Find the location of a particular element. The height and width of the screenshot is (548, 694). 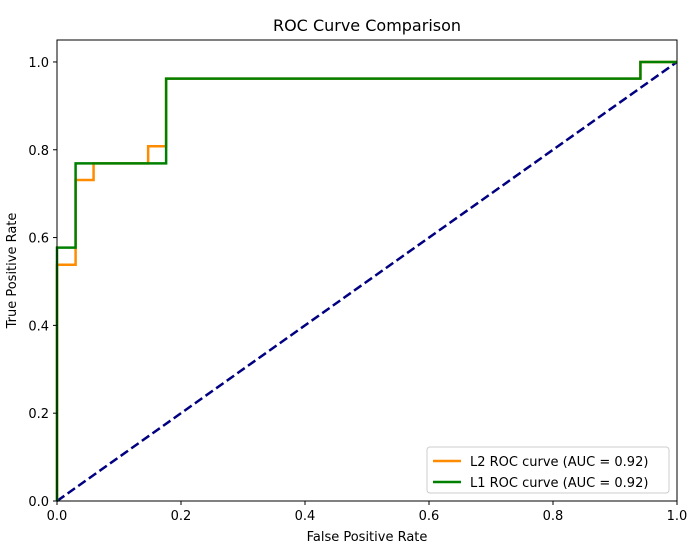

legend-label-1: L1 ROC curve (AUC = 0.92) is located at coordinates (559, 483).